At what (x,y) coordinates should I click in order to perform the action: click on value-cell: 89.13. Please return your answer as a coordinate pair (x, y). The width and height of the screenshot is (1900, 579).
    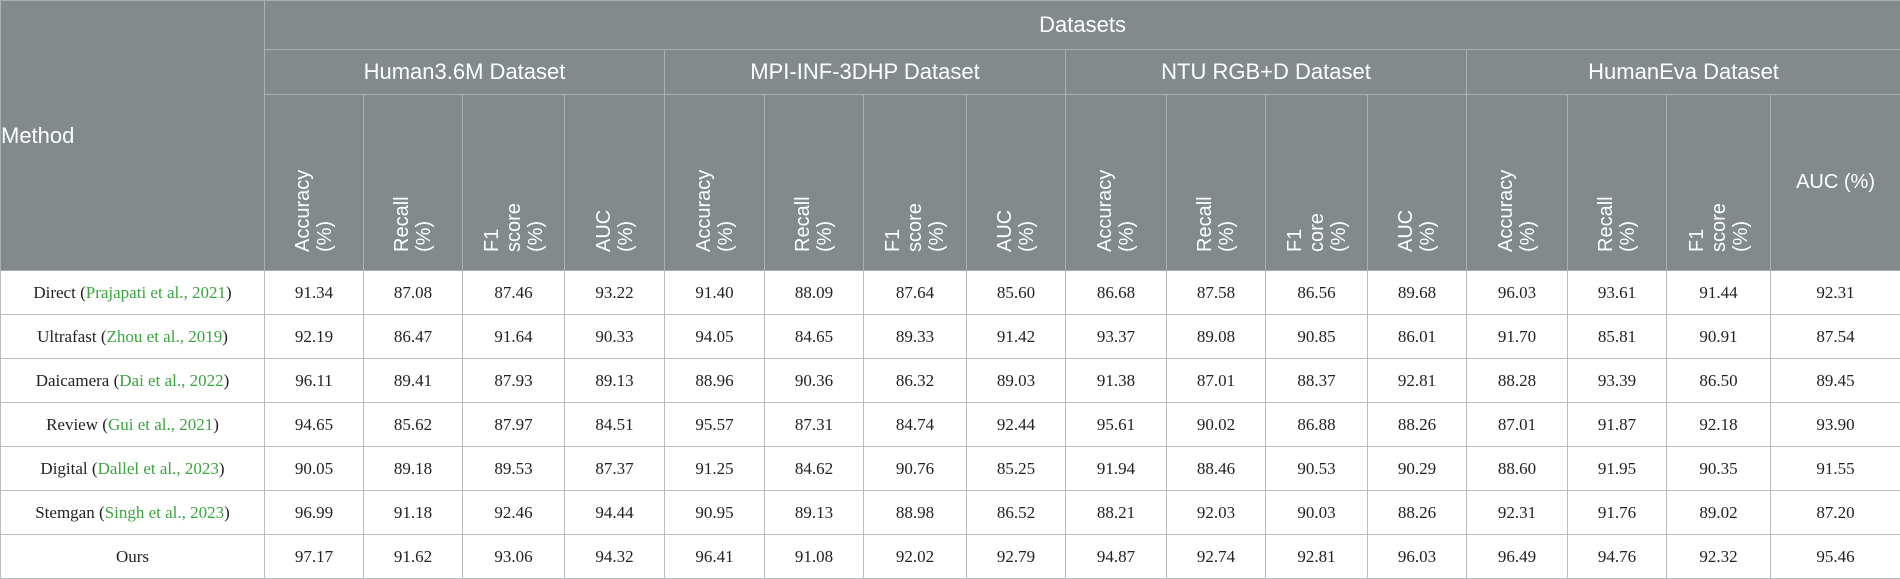
    Looking at the image, I should click on (615, 381).